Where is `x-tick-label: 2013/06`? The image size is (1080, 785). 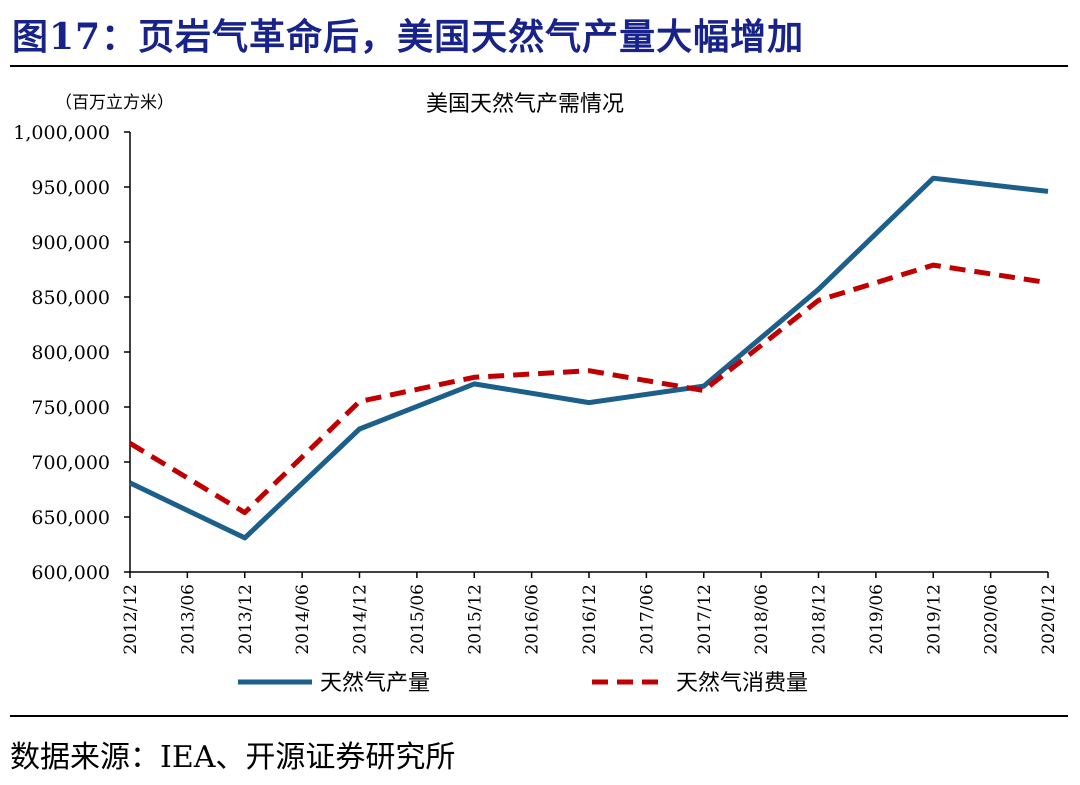
x-tick-label: 2013/06 is located at coordinates (188, 619).